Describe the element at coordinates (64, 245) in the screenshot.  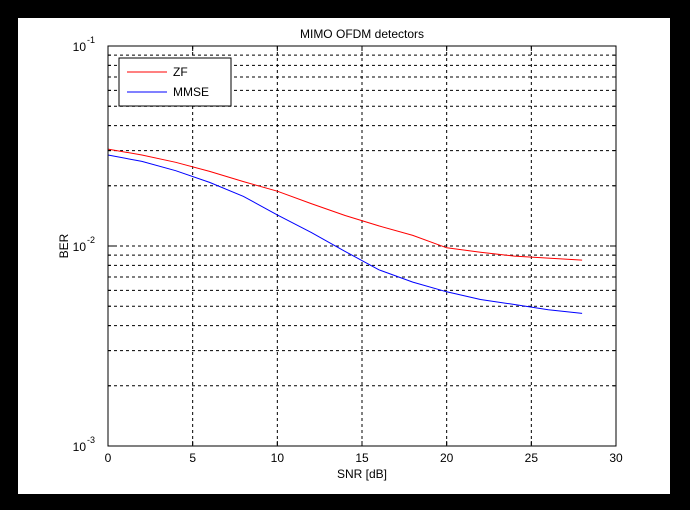
I see `y-axis-label: BER` at that location.